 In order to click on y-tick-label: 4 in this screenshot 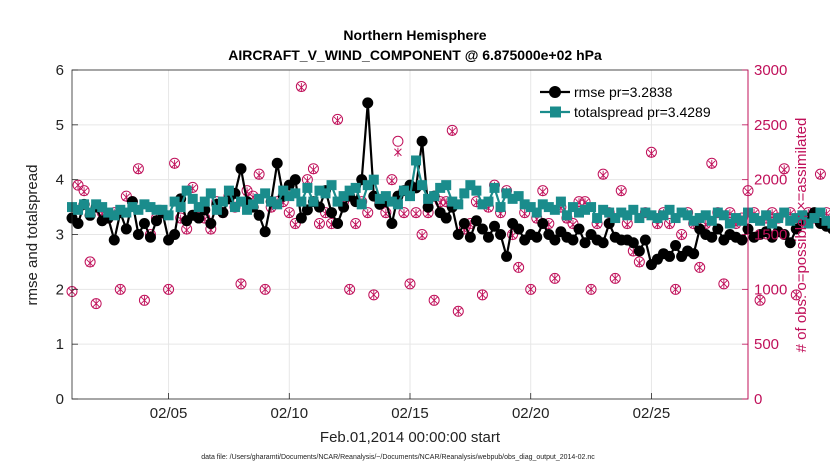, I will do `click(60, 180)`.